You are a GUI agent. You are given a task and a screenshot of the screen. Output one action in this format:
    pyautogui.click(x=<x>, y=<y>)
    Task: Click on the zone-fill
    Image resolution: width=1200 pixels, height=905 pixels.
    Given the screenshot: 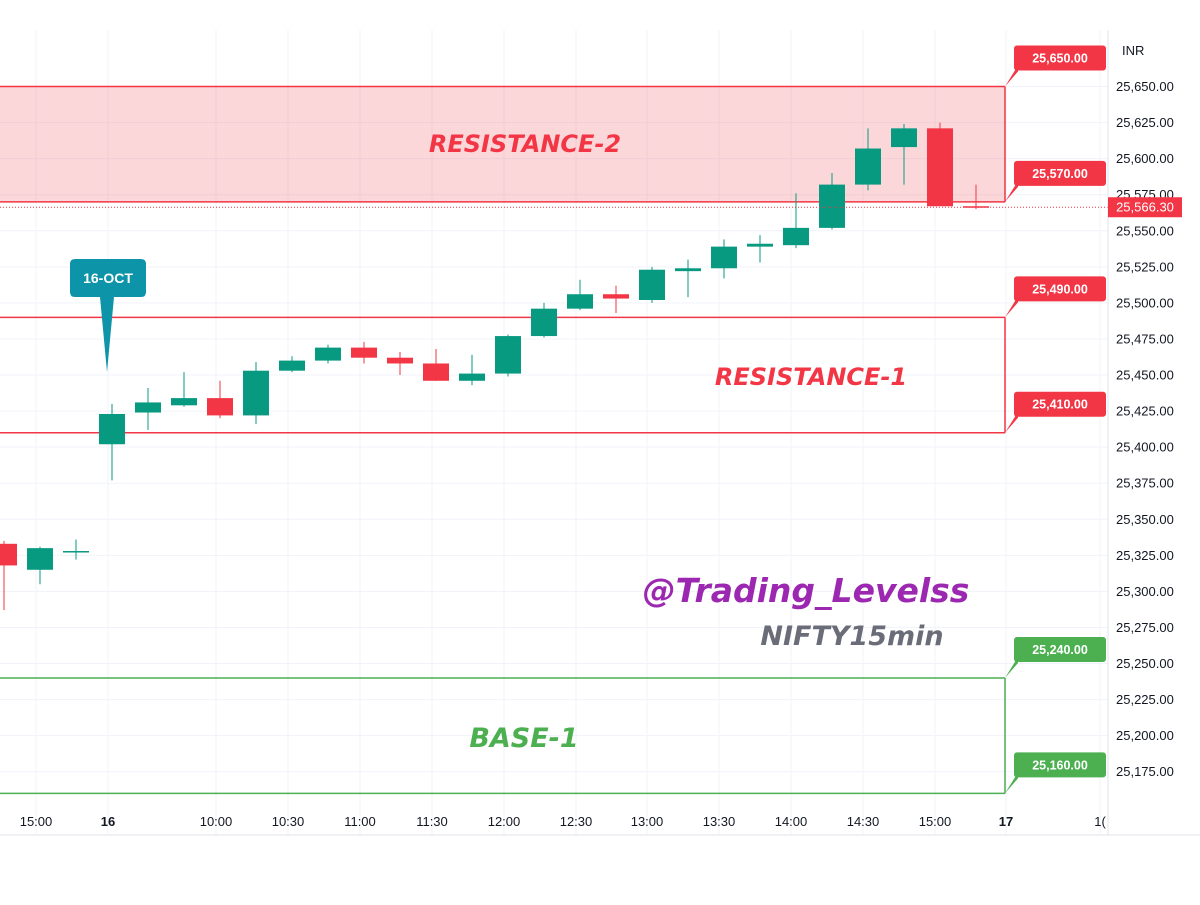 What is the action you would take?
    pyautogui.click(x=502, y=144)
    